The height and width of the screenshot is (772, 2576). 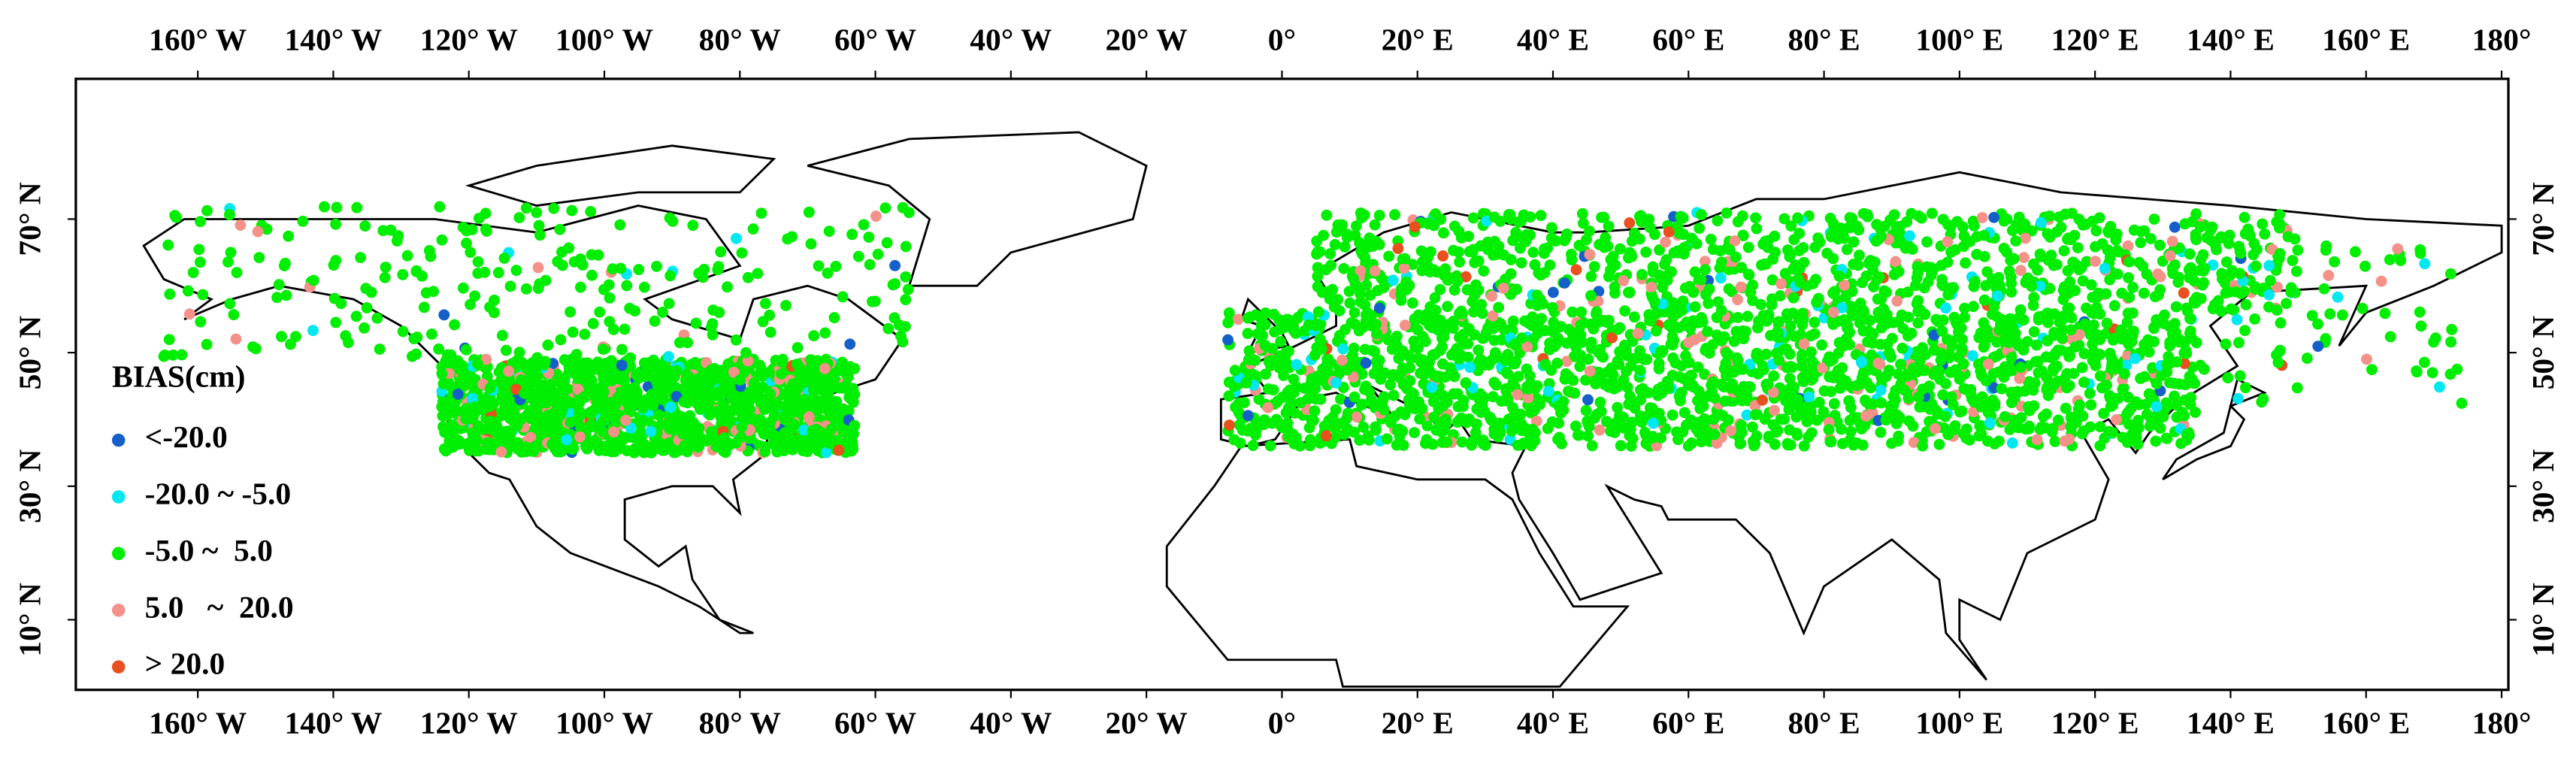 I want to click on x-tick-label-top: 60° E, so click(x=1688, y=39).